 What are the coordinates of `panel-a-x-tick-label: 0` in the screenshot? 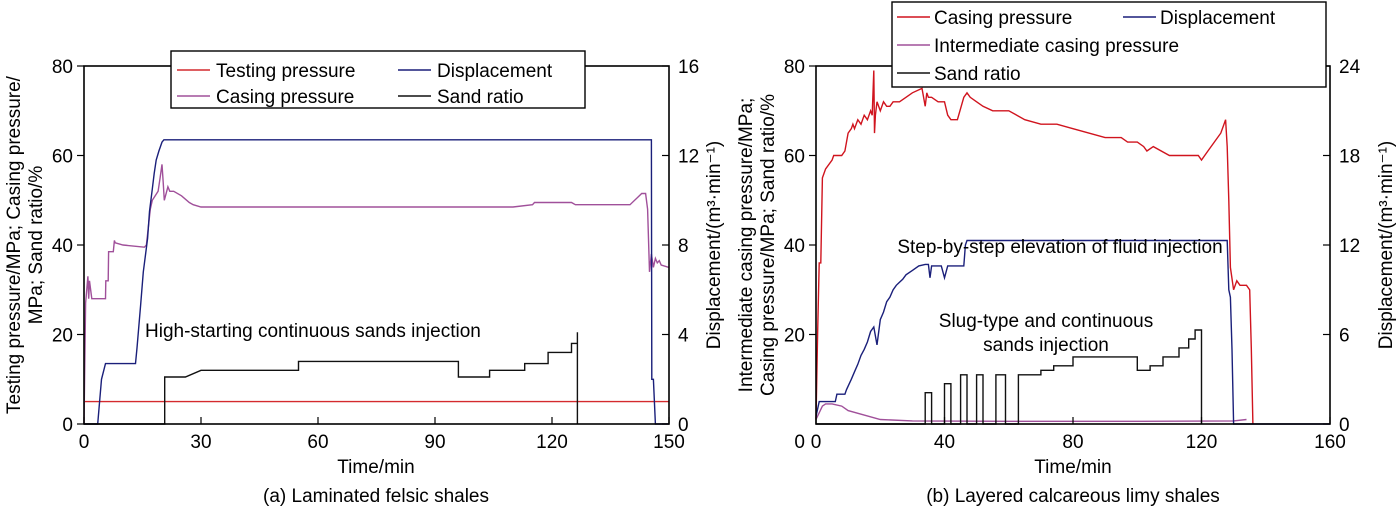 It's located at (84, 442).